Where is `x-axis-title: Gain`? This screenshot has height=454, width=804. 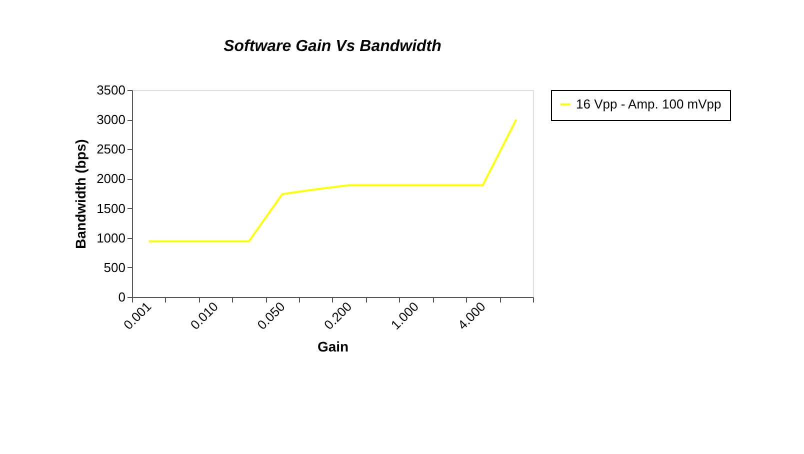 x-axis-title: Gain is located at coordinates (333, 346).